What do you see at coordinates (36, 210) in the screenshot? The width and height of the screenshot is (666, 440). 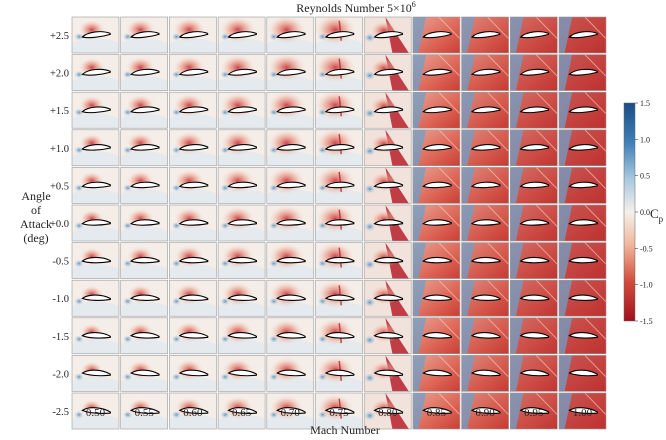 I see `ylabel-line-2: of` at bounding box center [36, 210].